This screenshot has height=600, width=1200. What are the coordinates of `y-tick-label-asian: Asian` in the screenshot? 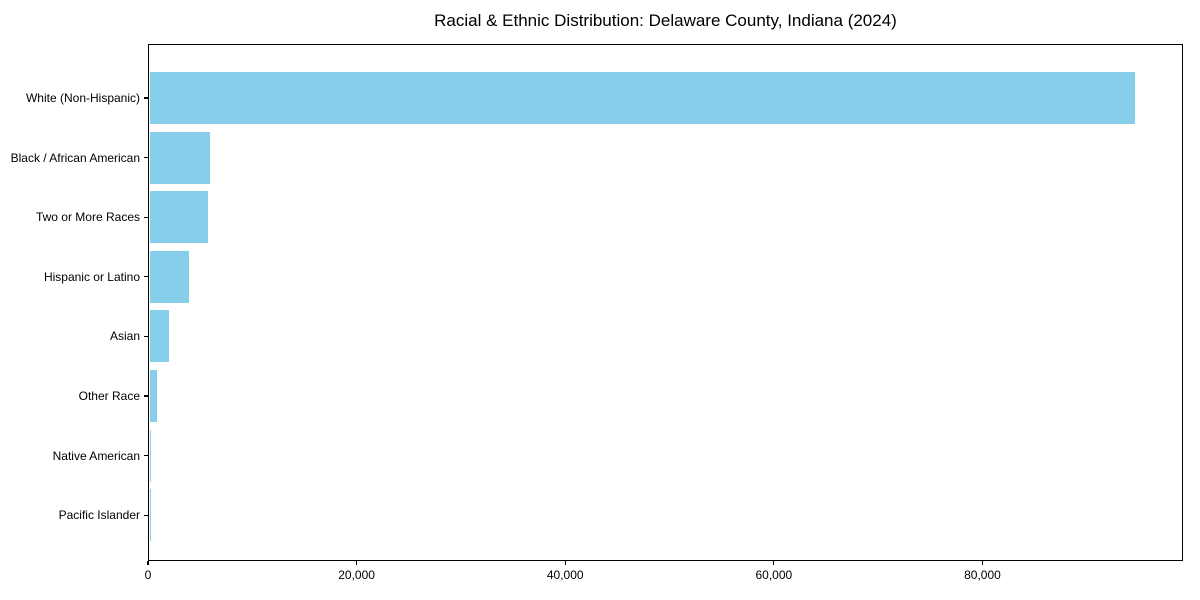 It's located at (124, 336).